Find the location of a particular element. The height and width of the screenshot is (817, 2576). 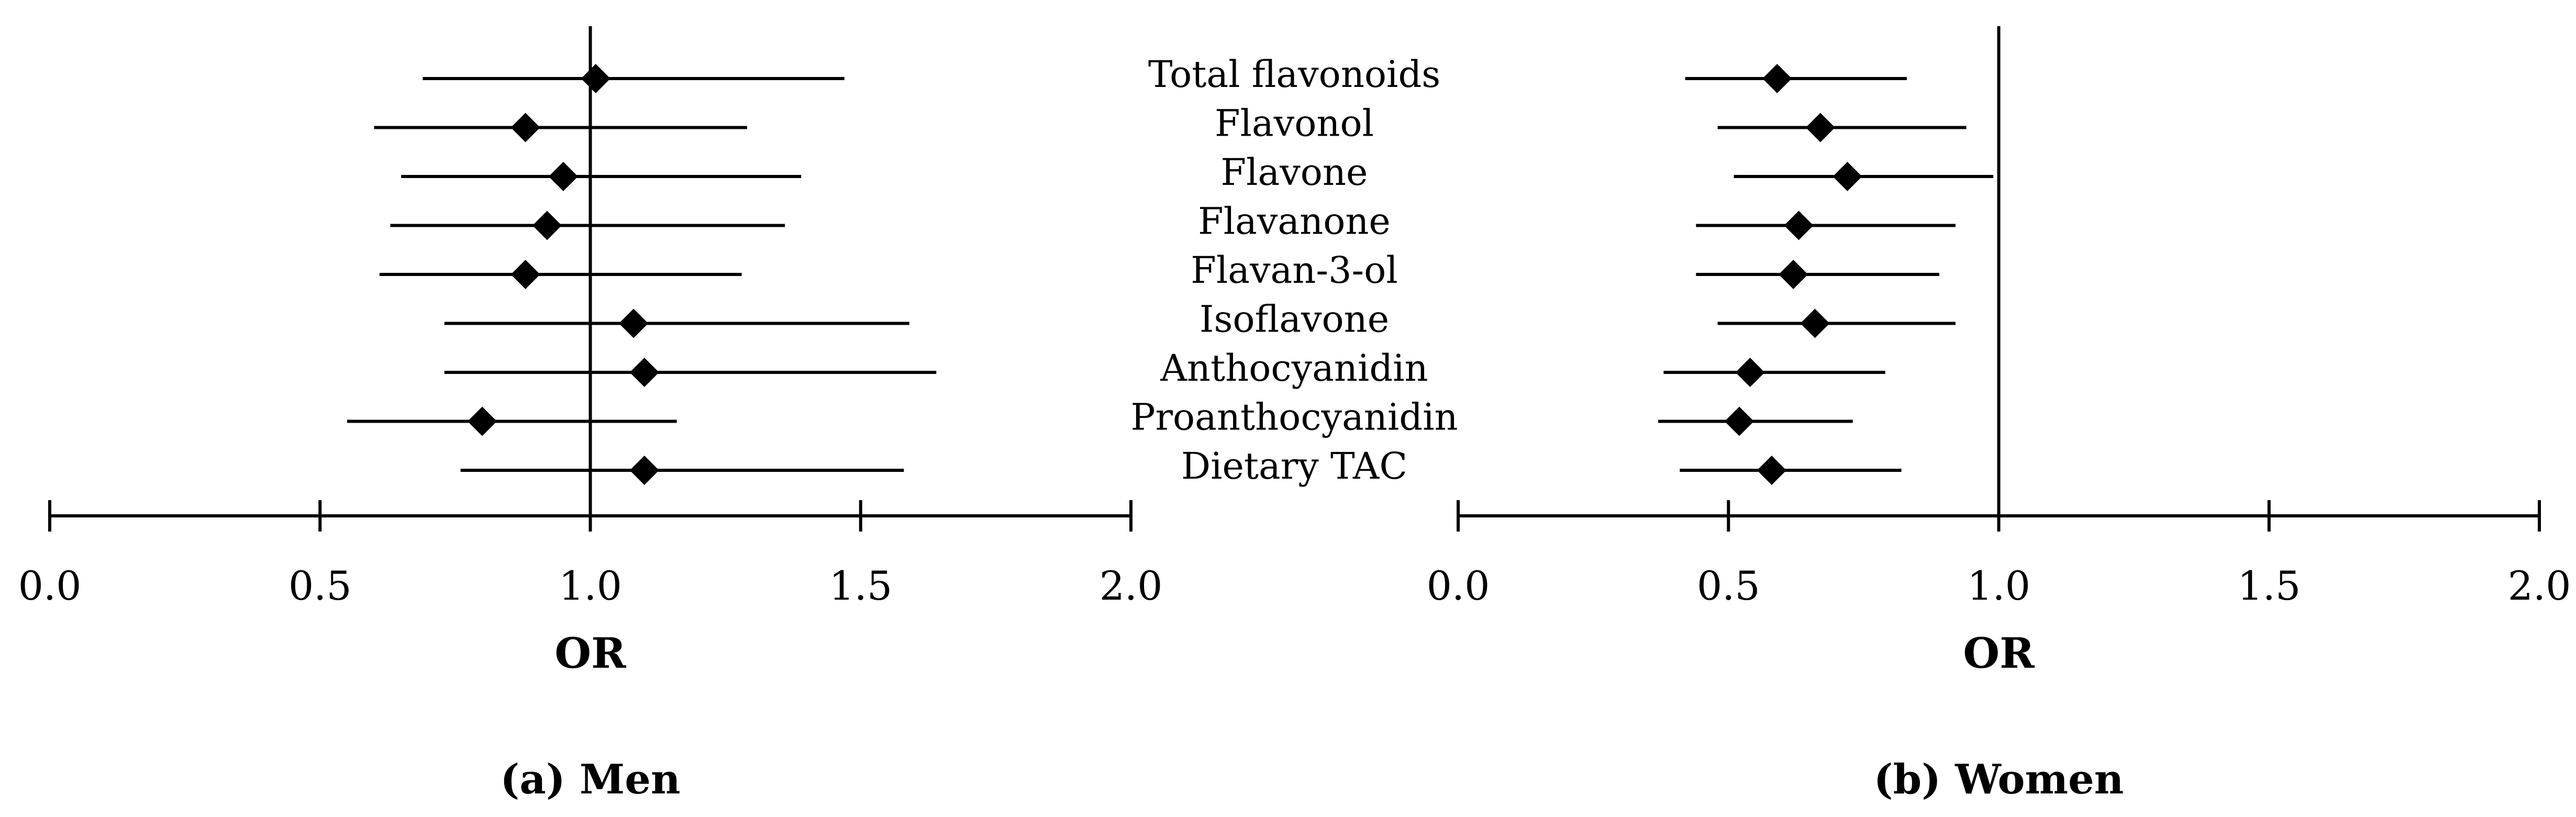

category-label: Flavan-3-ol is located at coordinates (1294, 271).